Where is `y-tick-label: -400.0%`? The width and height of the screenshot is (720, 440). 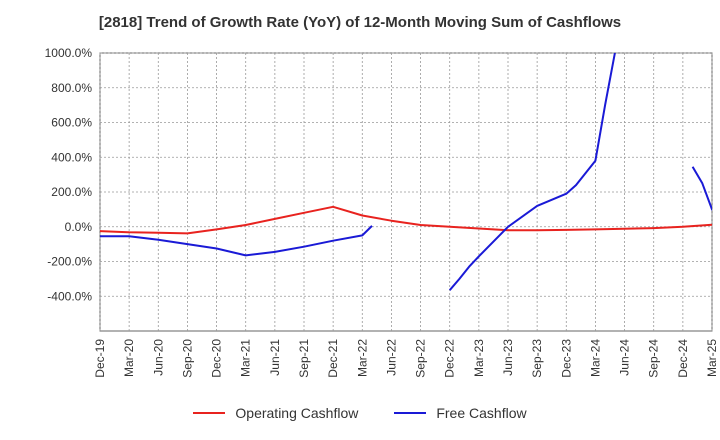 y-tick-label: -400.0% is located at coordinates (69, 296).